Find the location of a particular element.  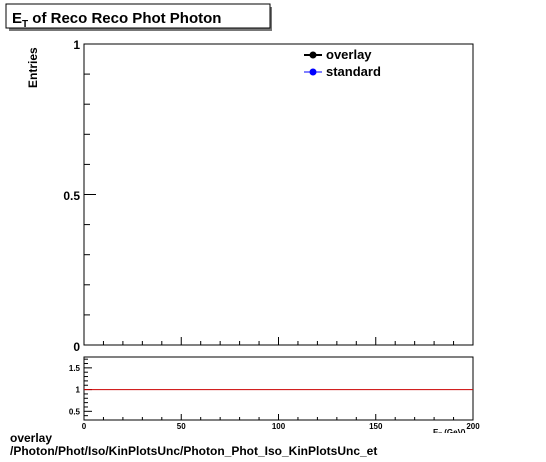

ratio-plot-frame is located at coordinates (278, 388).